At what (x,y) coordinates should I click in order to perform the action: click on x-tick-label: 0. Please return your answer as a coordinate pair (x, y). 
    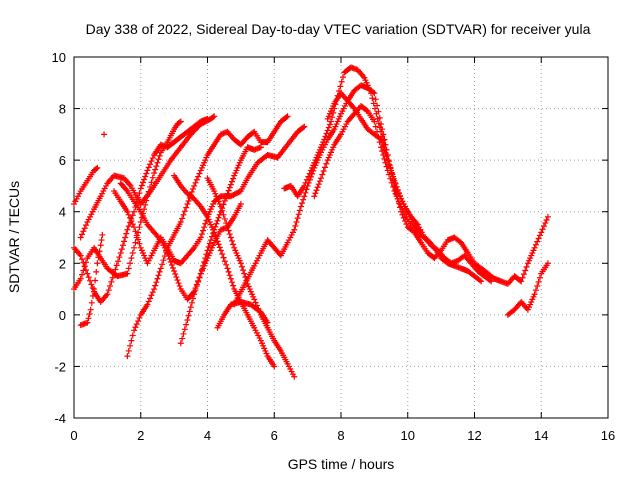
    Looking at the image, I should click on (73, 435).